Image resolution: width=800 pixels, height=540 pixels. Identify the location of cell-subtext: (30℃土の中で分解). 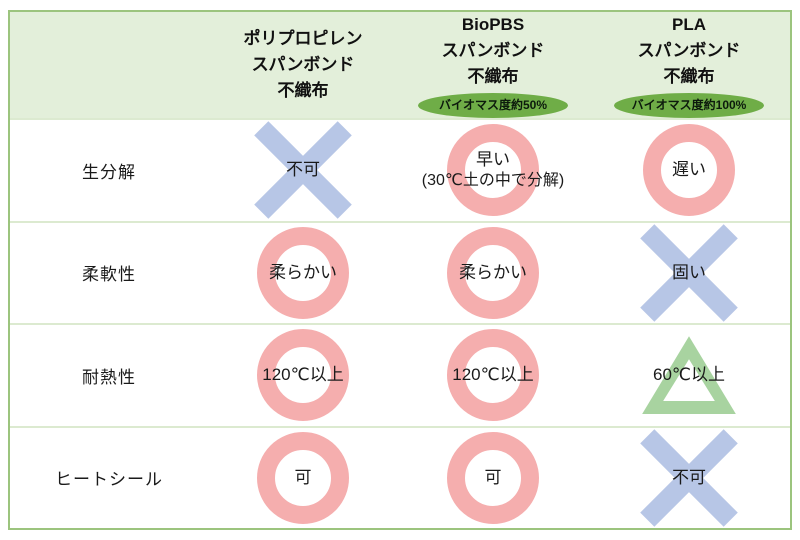
(493, 180).